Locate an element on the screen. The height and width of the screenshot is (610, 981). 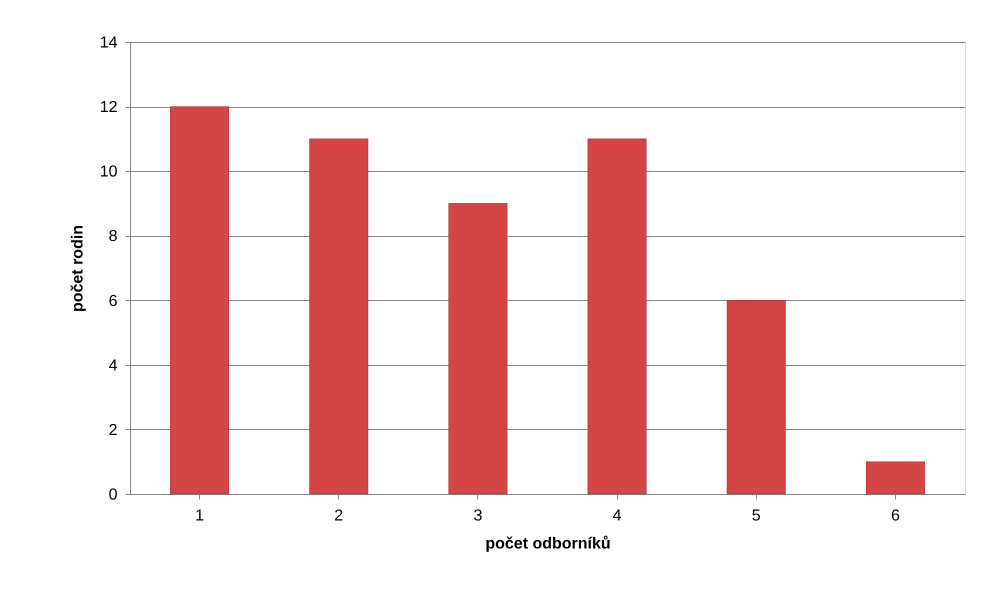
x-tick-label: 2 is located at coordinates (339, 516).